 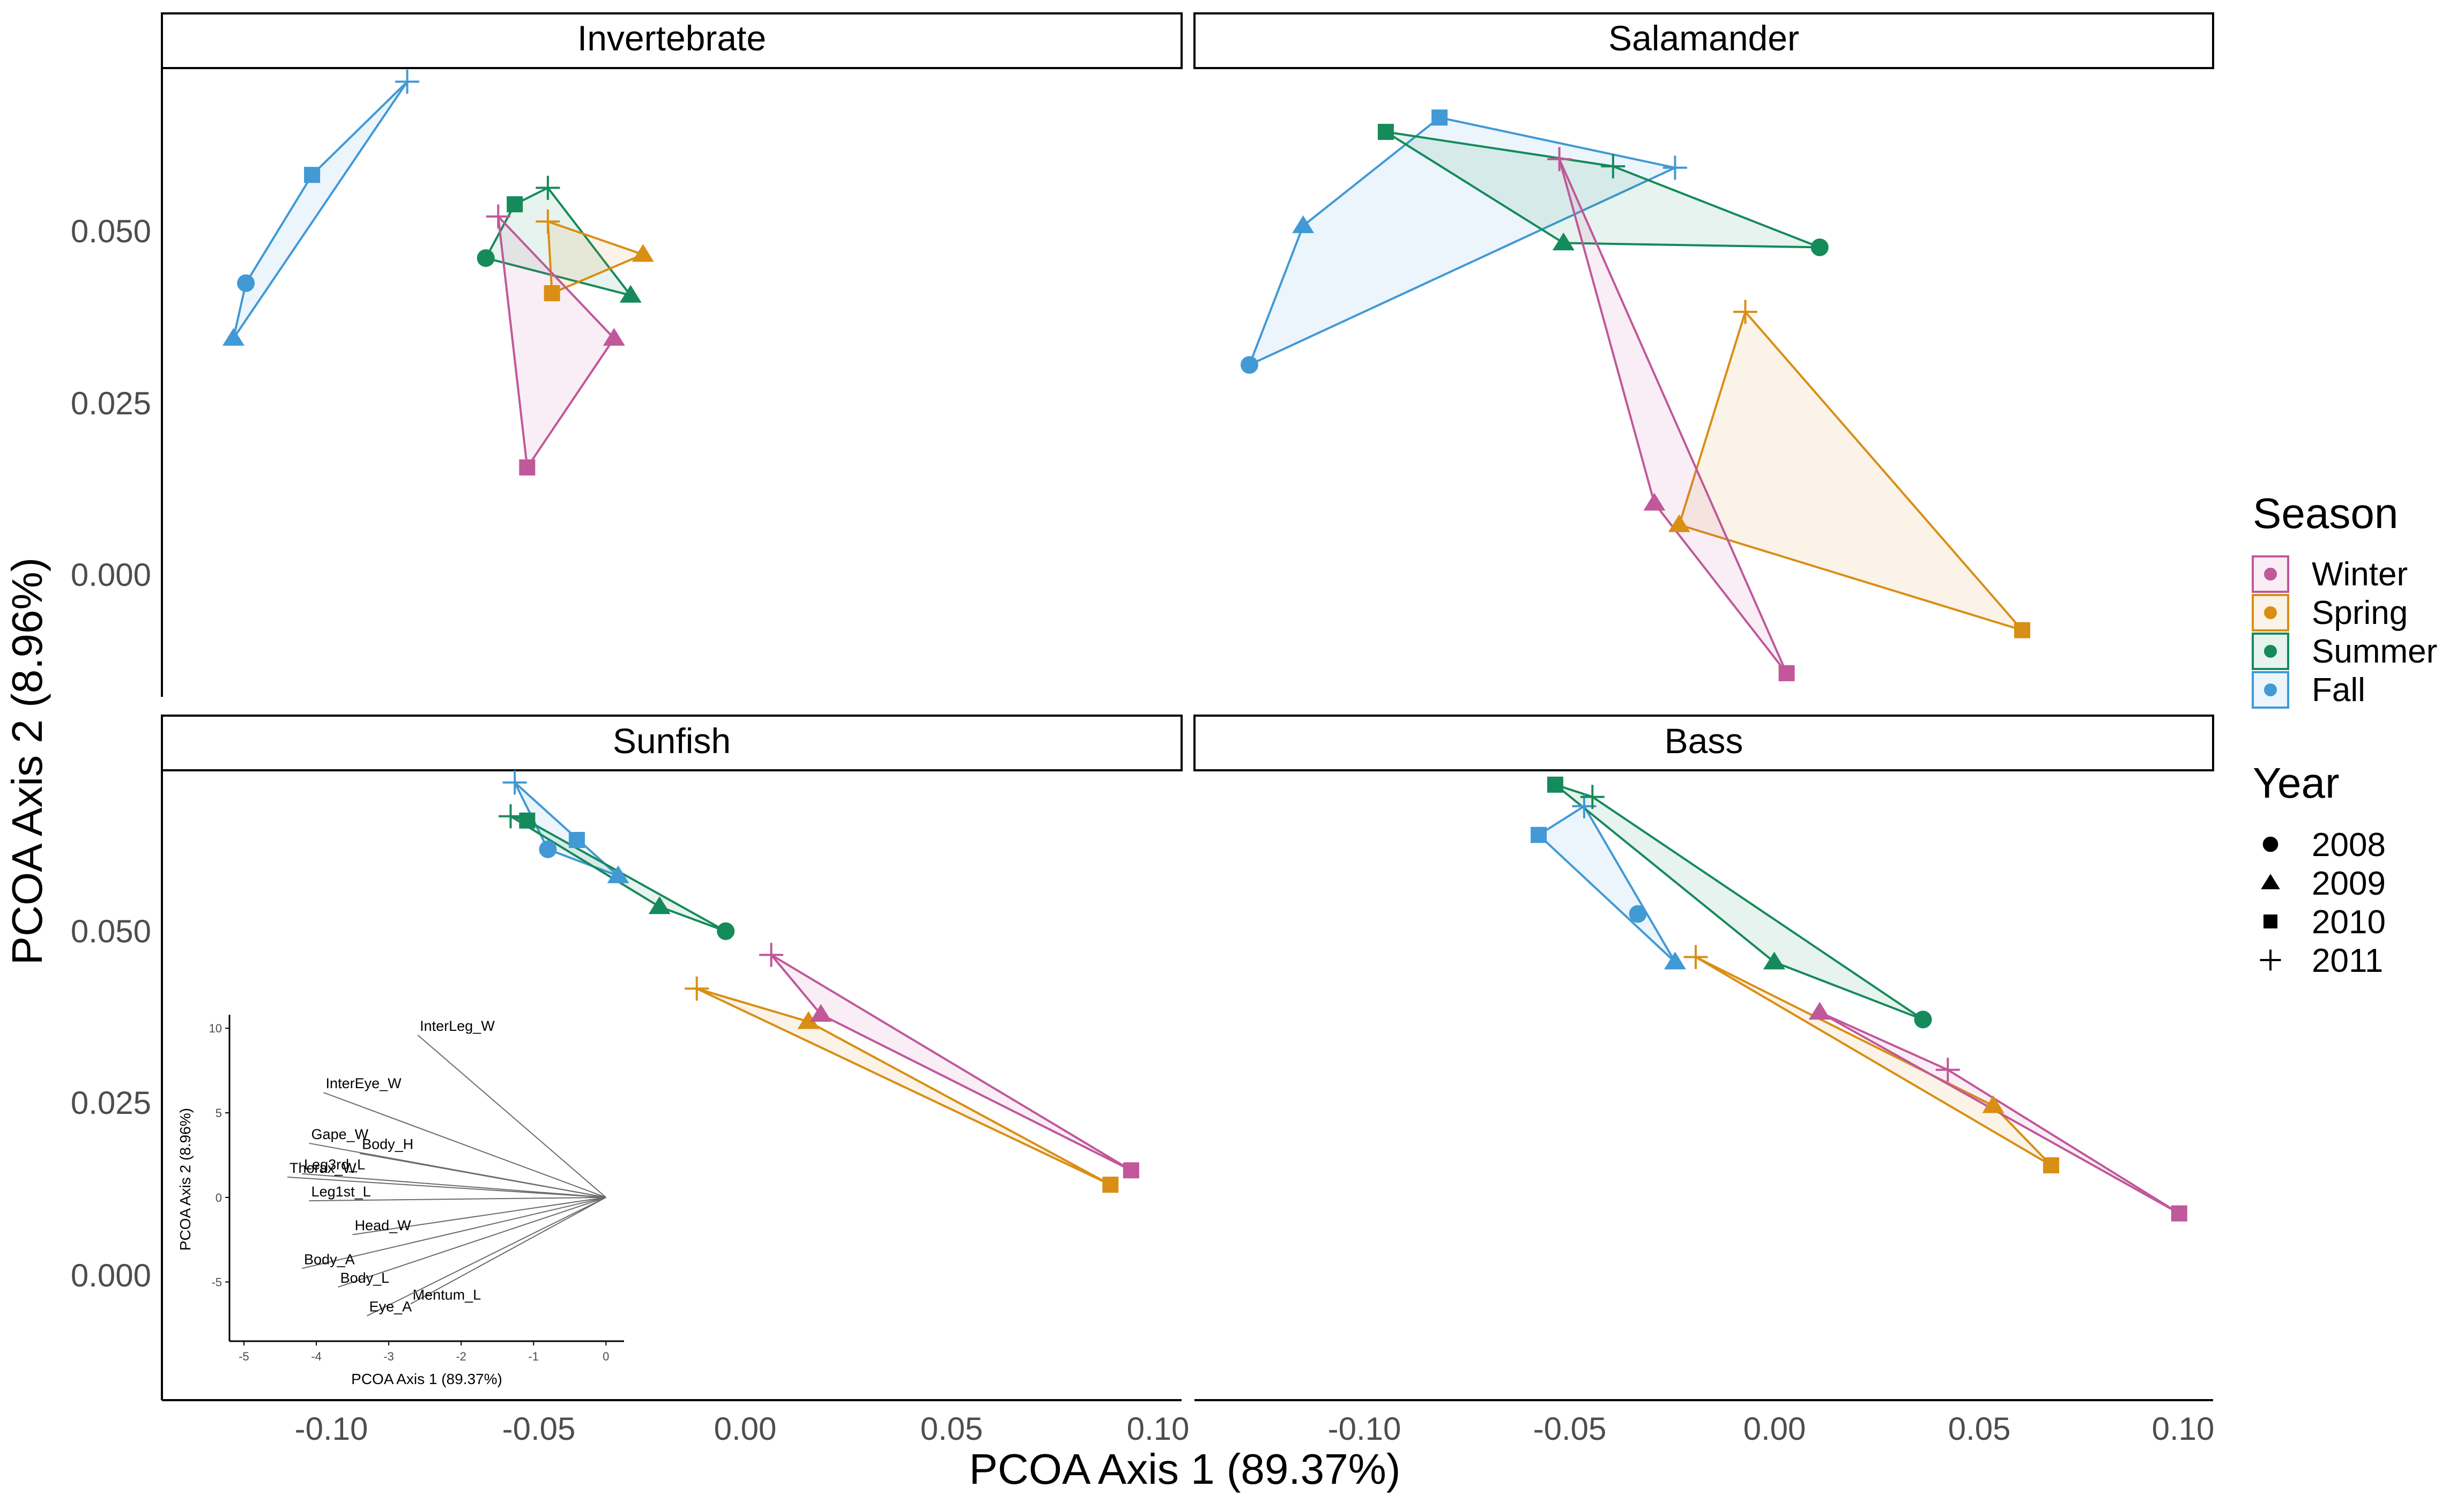 I want to click on y-tick-label: 0.000, so click(x=111, y=575).